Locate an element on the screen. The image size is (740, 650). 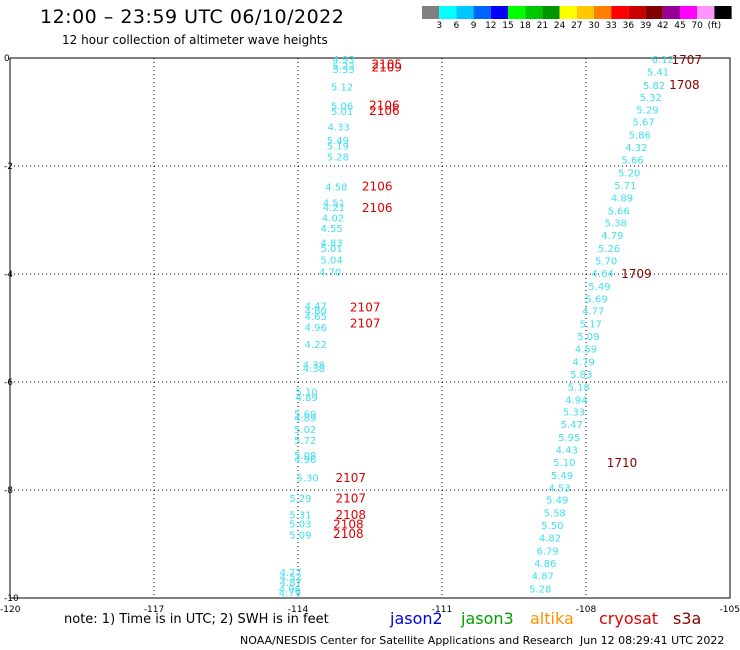
color-scale-label: 36 is located at coordinates (628, 26).